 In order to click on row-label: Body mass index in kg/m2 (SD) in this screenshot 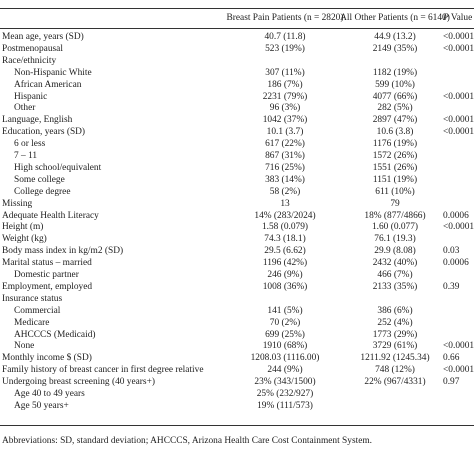, I will do `click(63, 251)`.